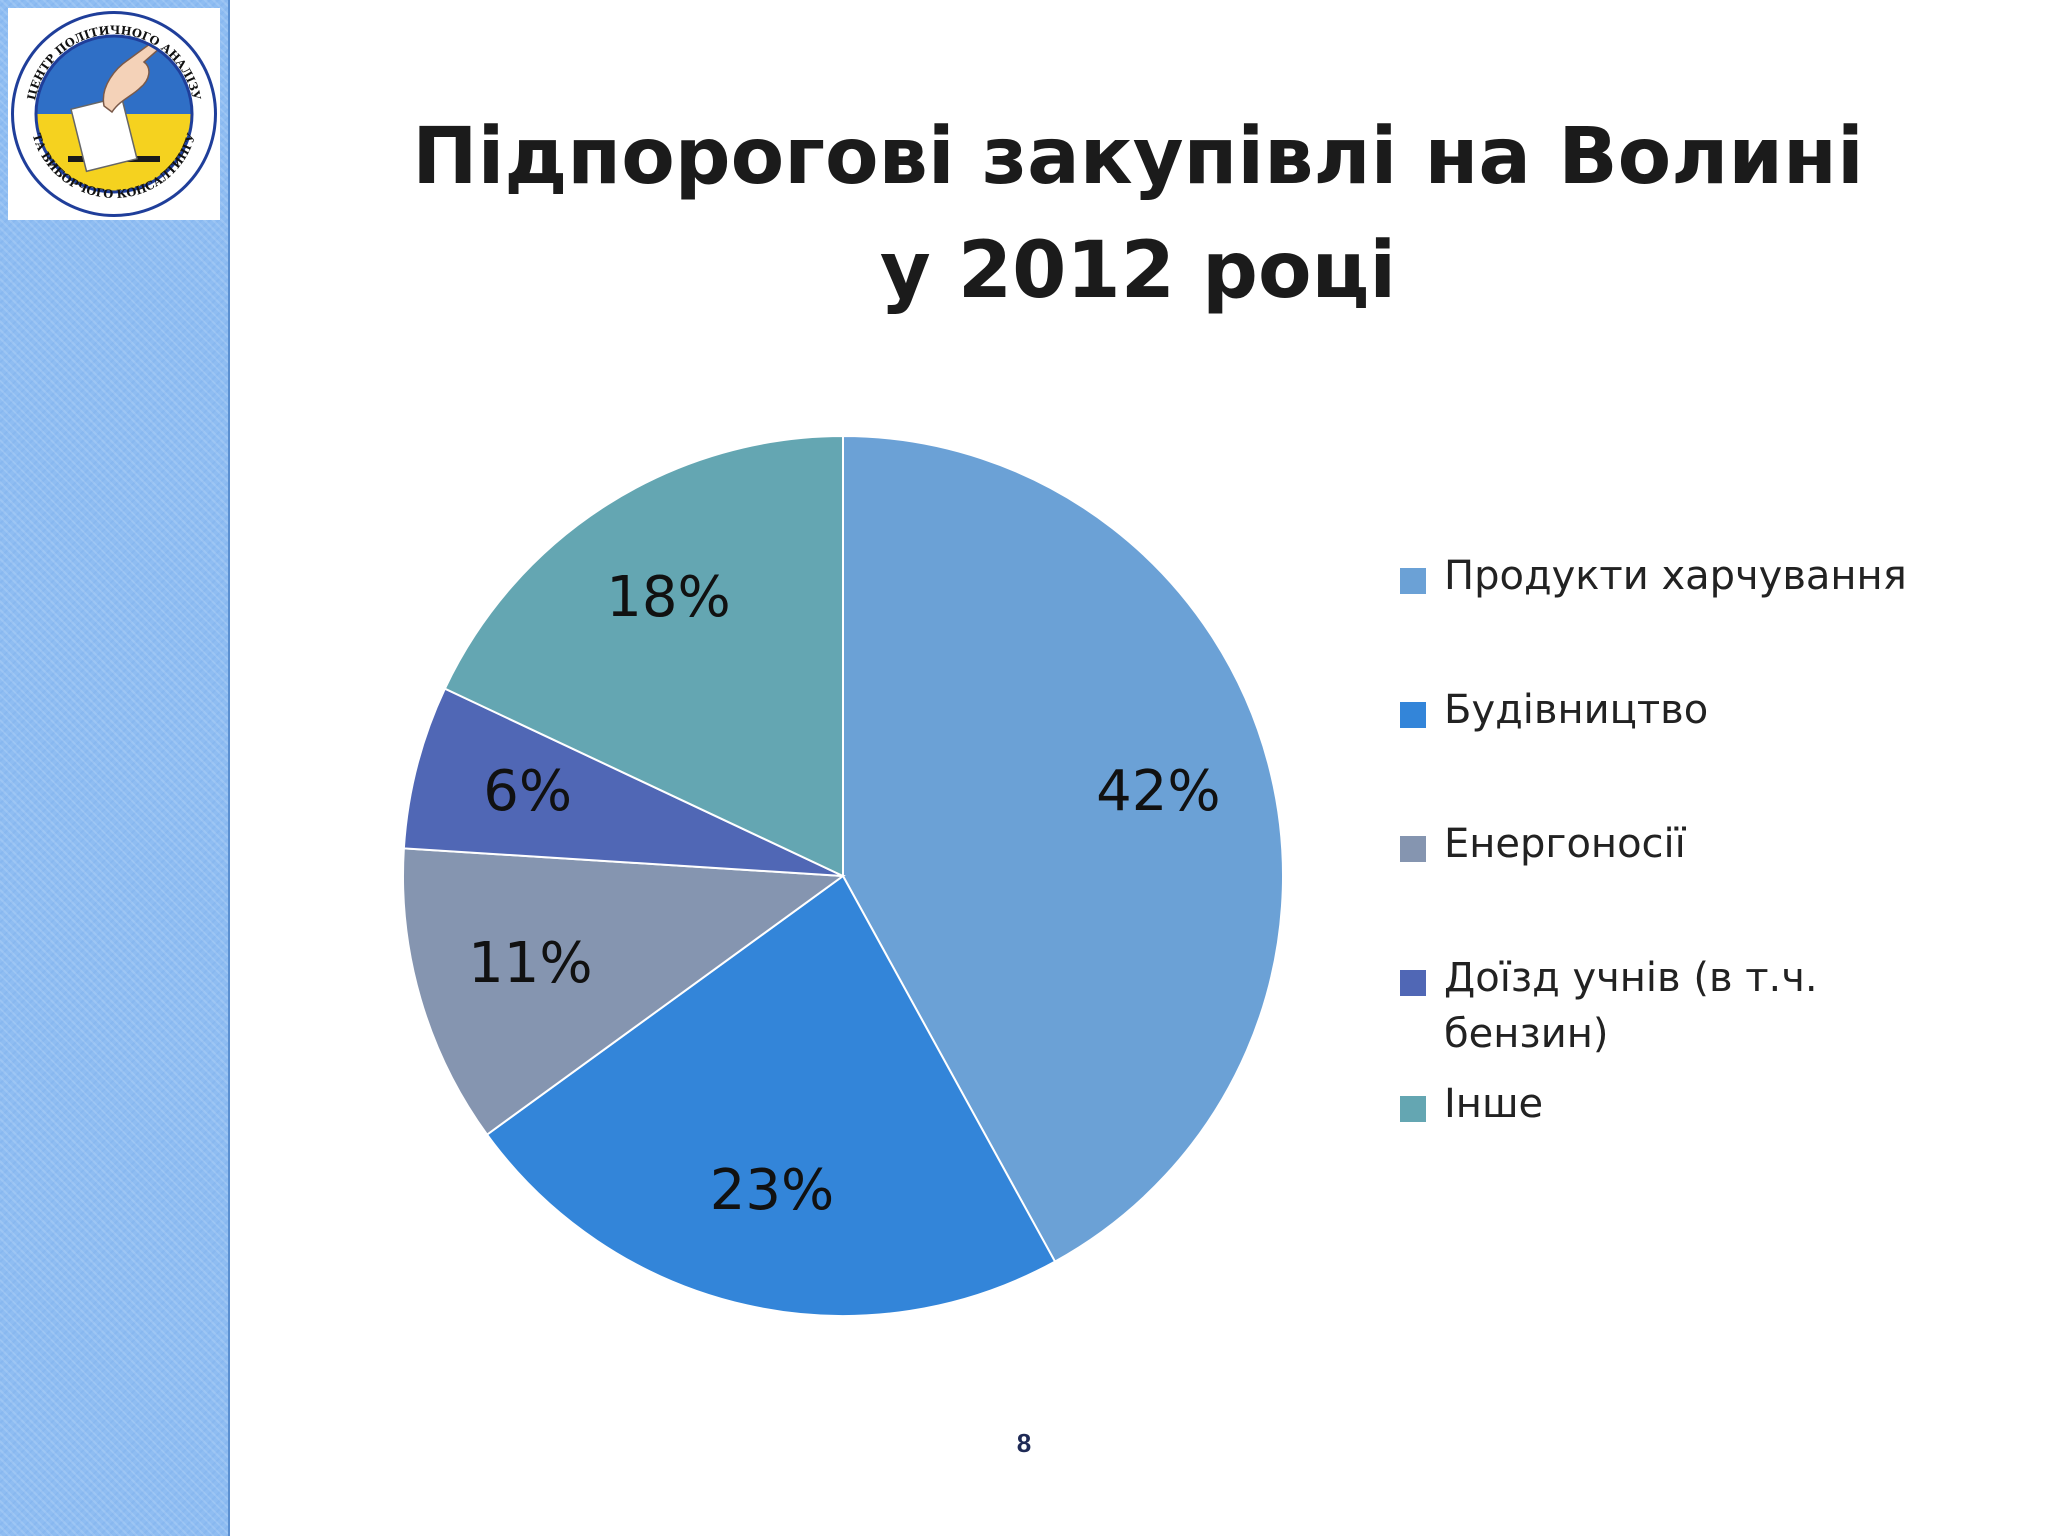  I want to click on legend-item-1: Будівництво, so click(1680, 710).